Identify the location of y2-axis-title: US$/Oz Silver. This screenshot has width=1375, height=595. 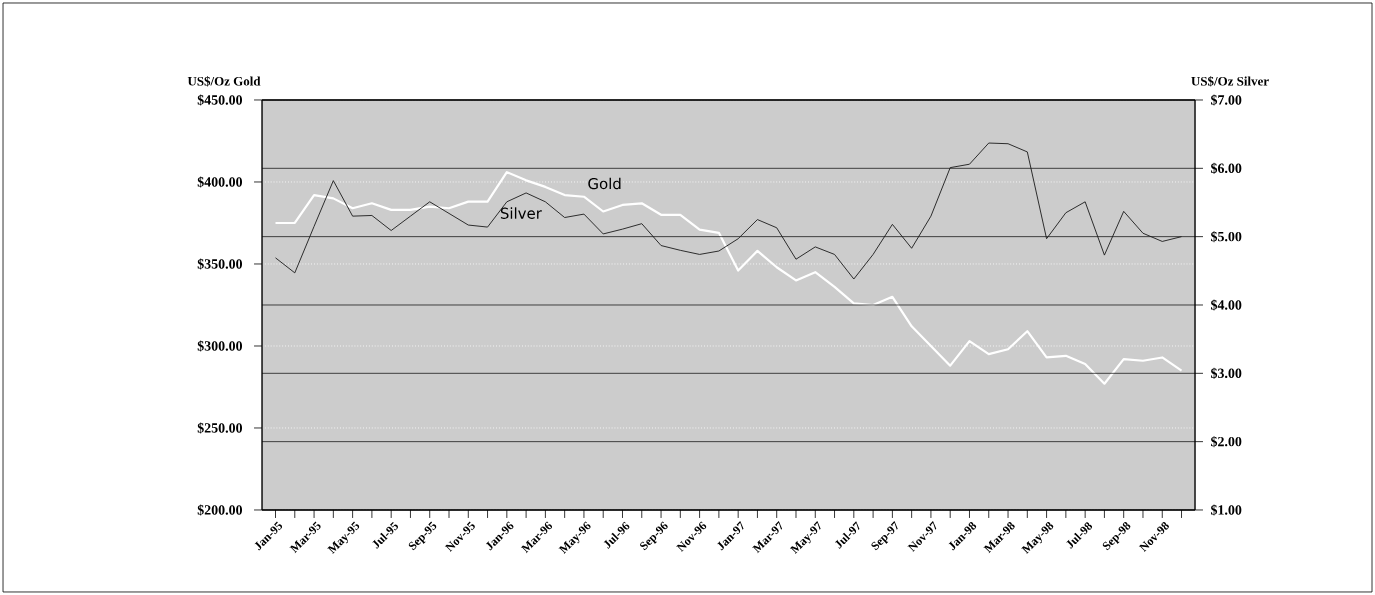
(1230, 81).